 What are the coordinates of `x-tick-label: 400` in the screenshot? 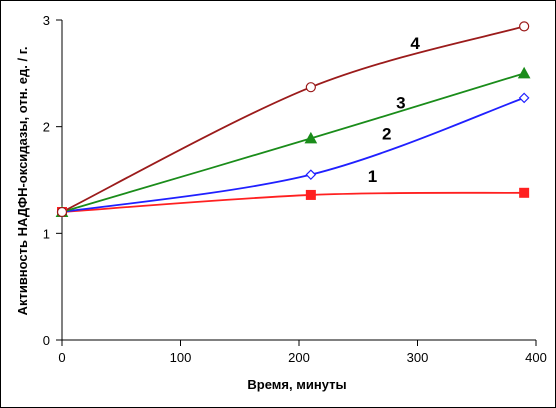 It's located at (536, 357).